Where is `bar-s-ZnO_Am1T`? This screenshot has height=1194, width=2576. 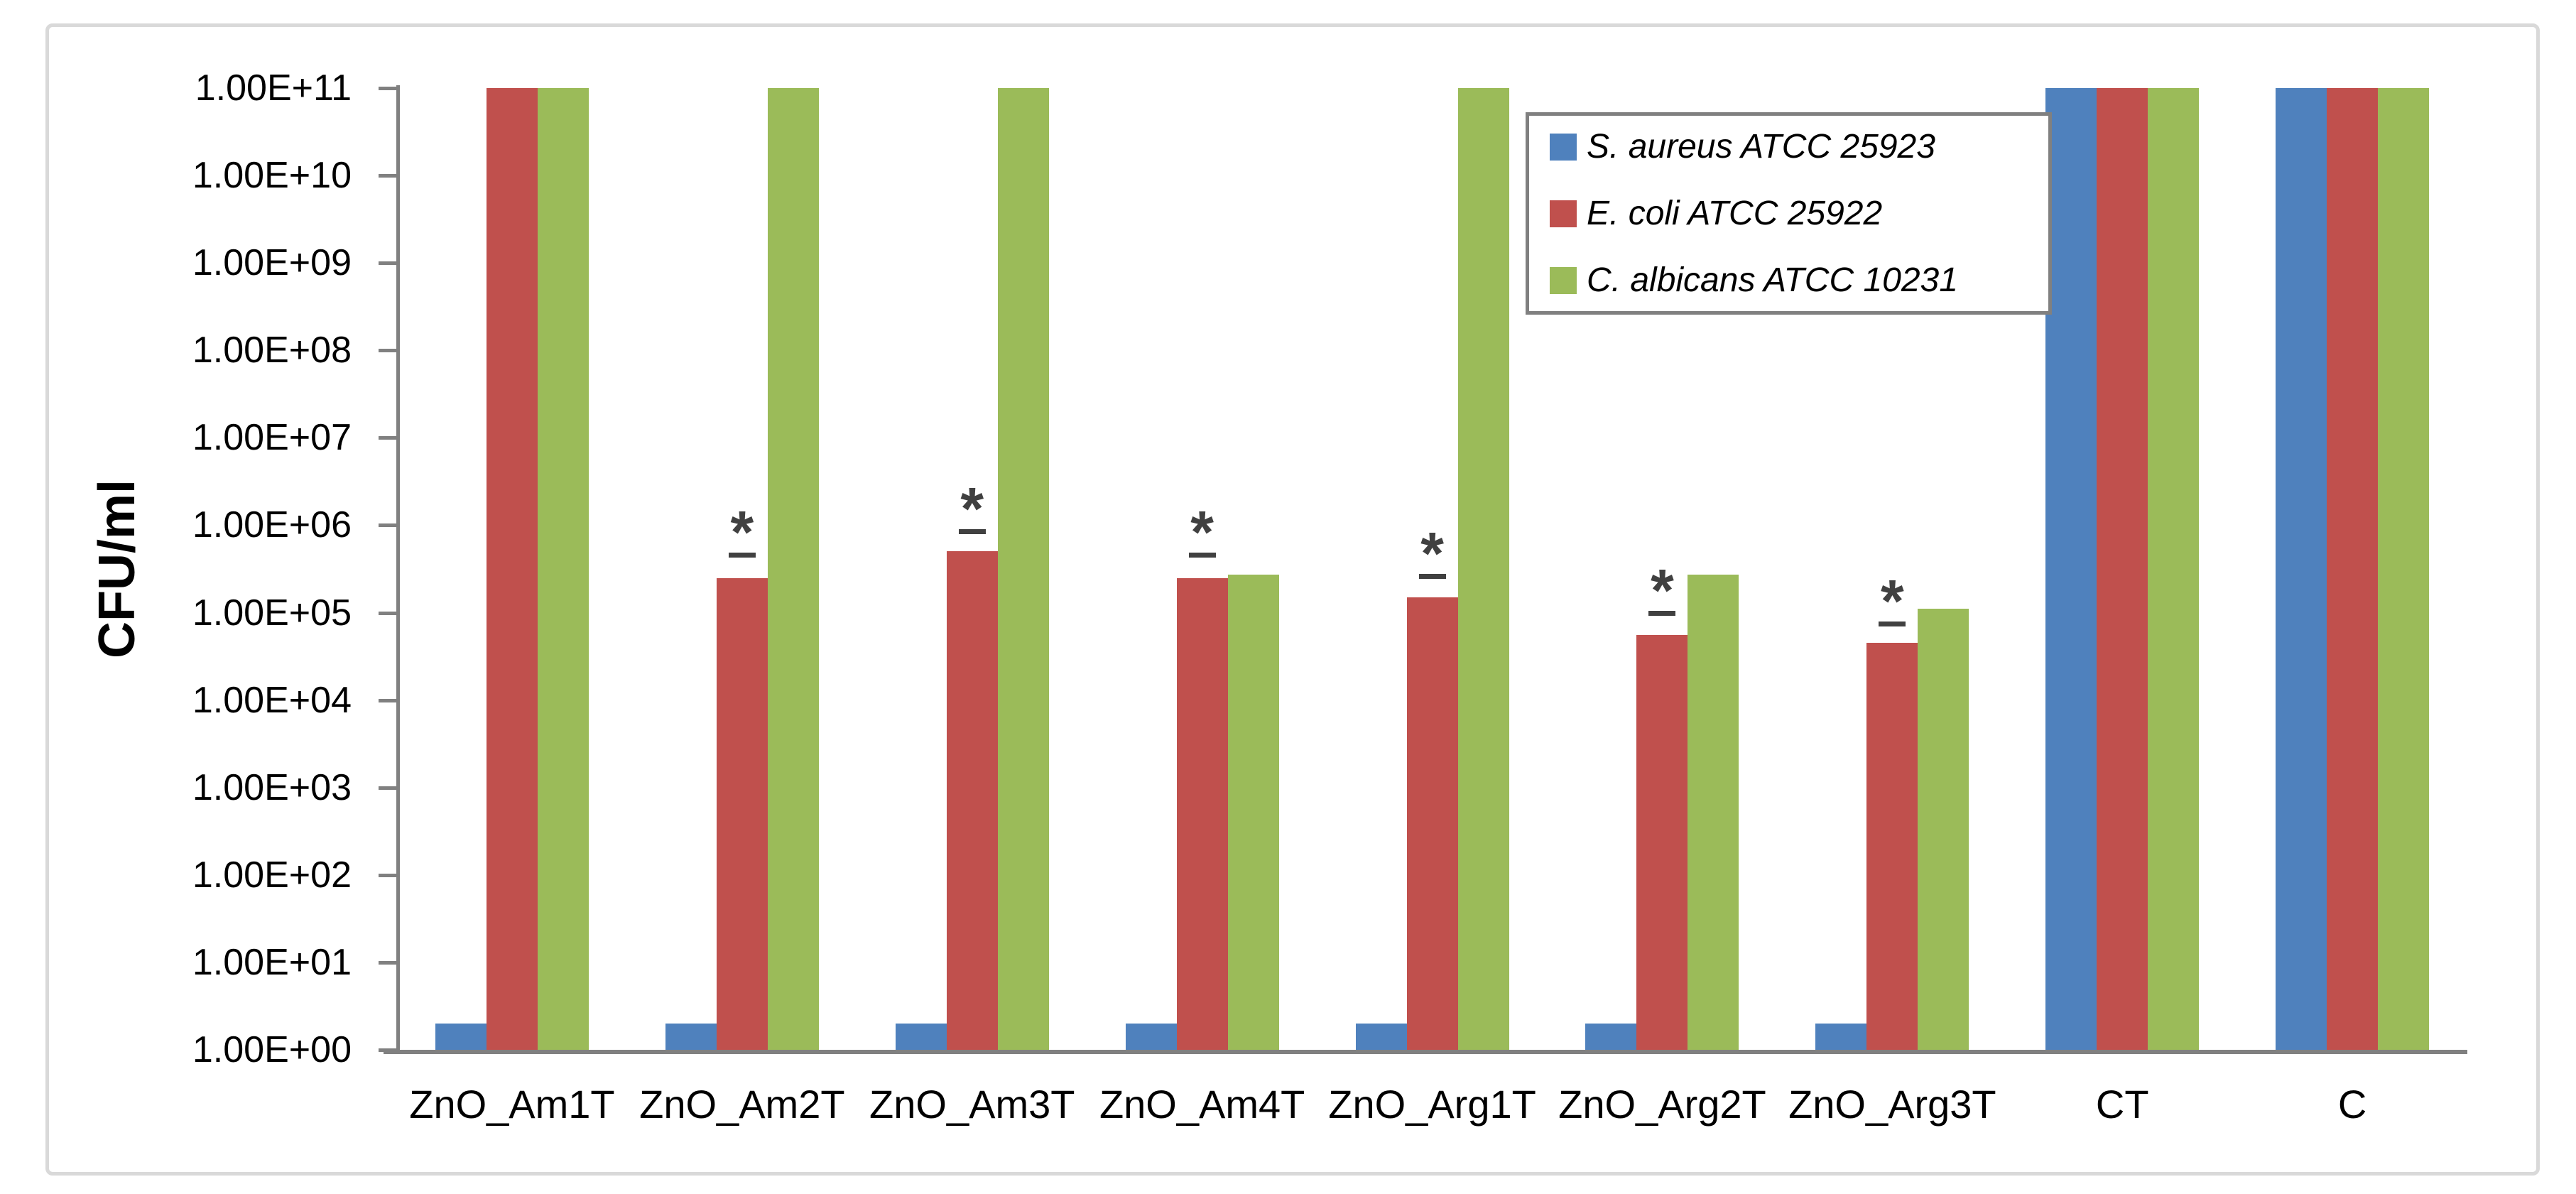 bar-s-ZnO_Am1T is located at coordinates (461, 1036).